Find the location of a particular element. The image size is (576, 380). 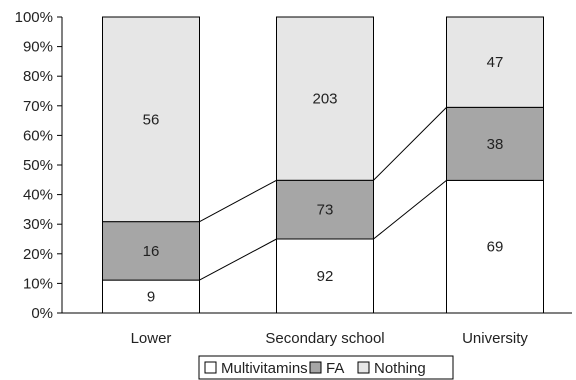

data-label-fa-2: 73 is located at coordinates (325, 210).